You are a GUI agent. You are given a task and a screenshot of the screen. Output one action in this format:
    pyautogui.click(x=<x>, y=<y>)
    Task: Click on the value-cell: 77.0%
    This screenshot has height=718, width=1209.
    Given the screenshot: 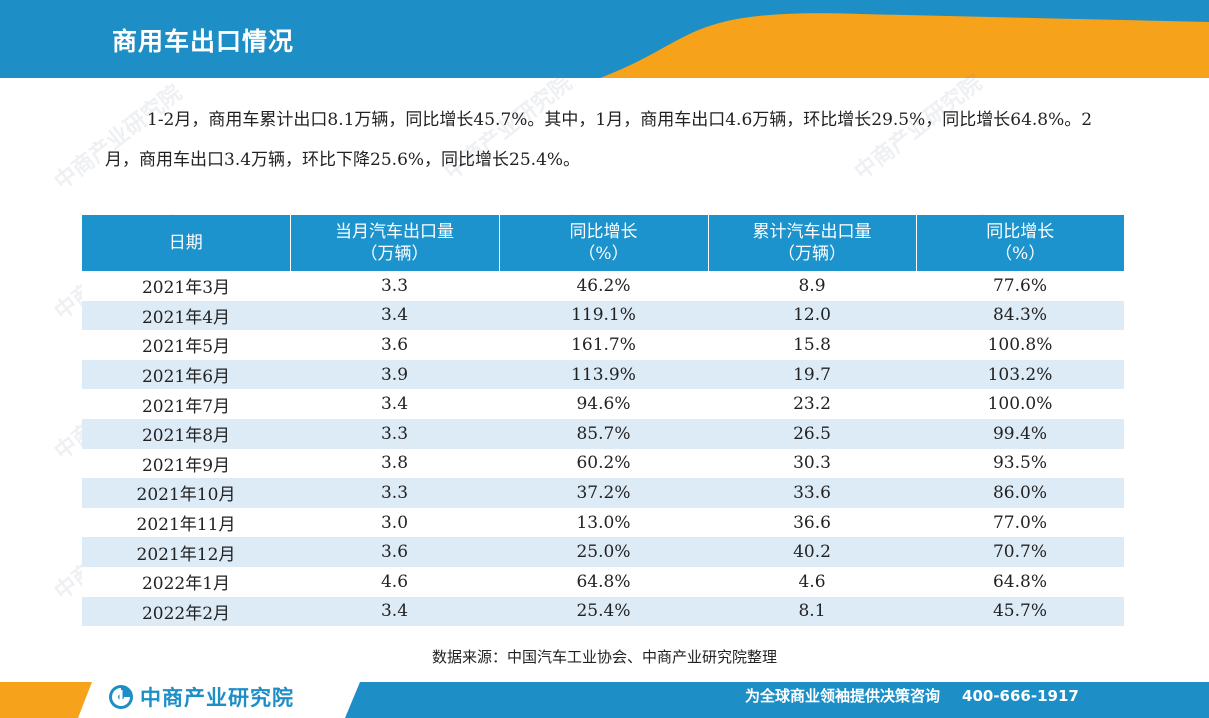 What is the action you would take?
    pyautogui.click(x=1020, y=522)
    